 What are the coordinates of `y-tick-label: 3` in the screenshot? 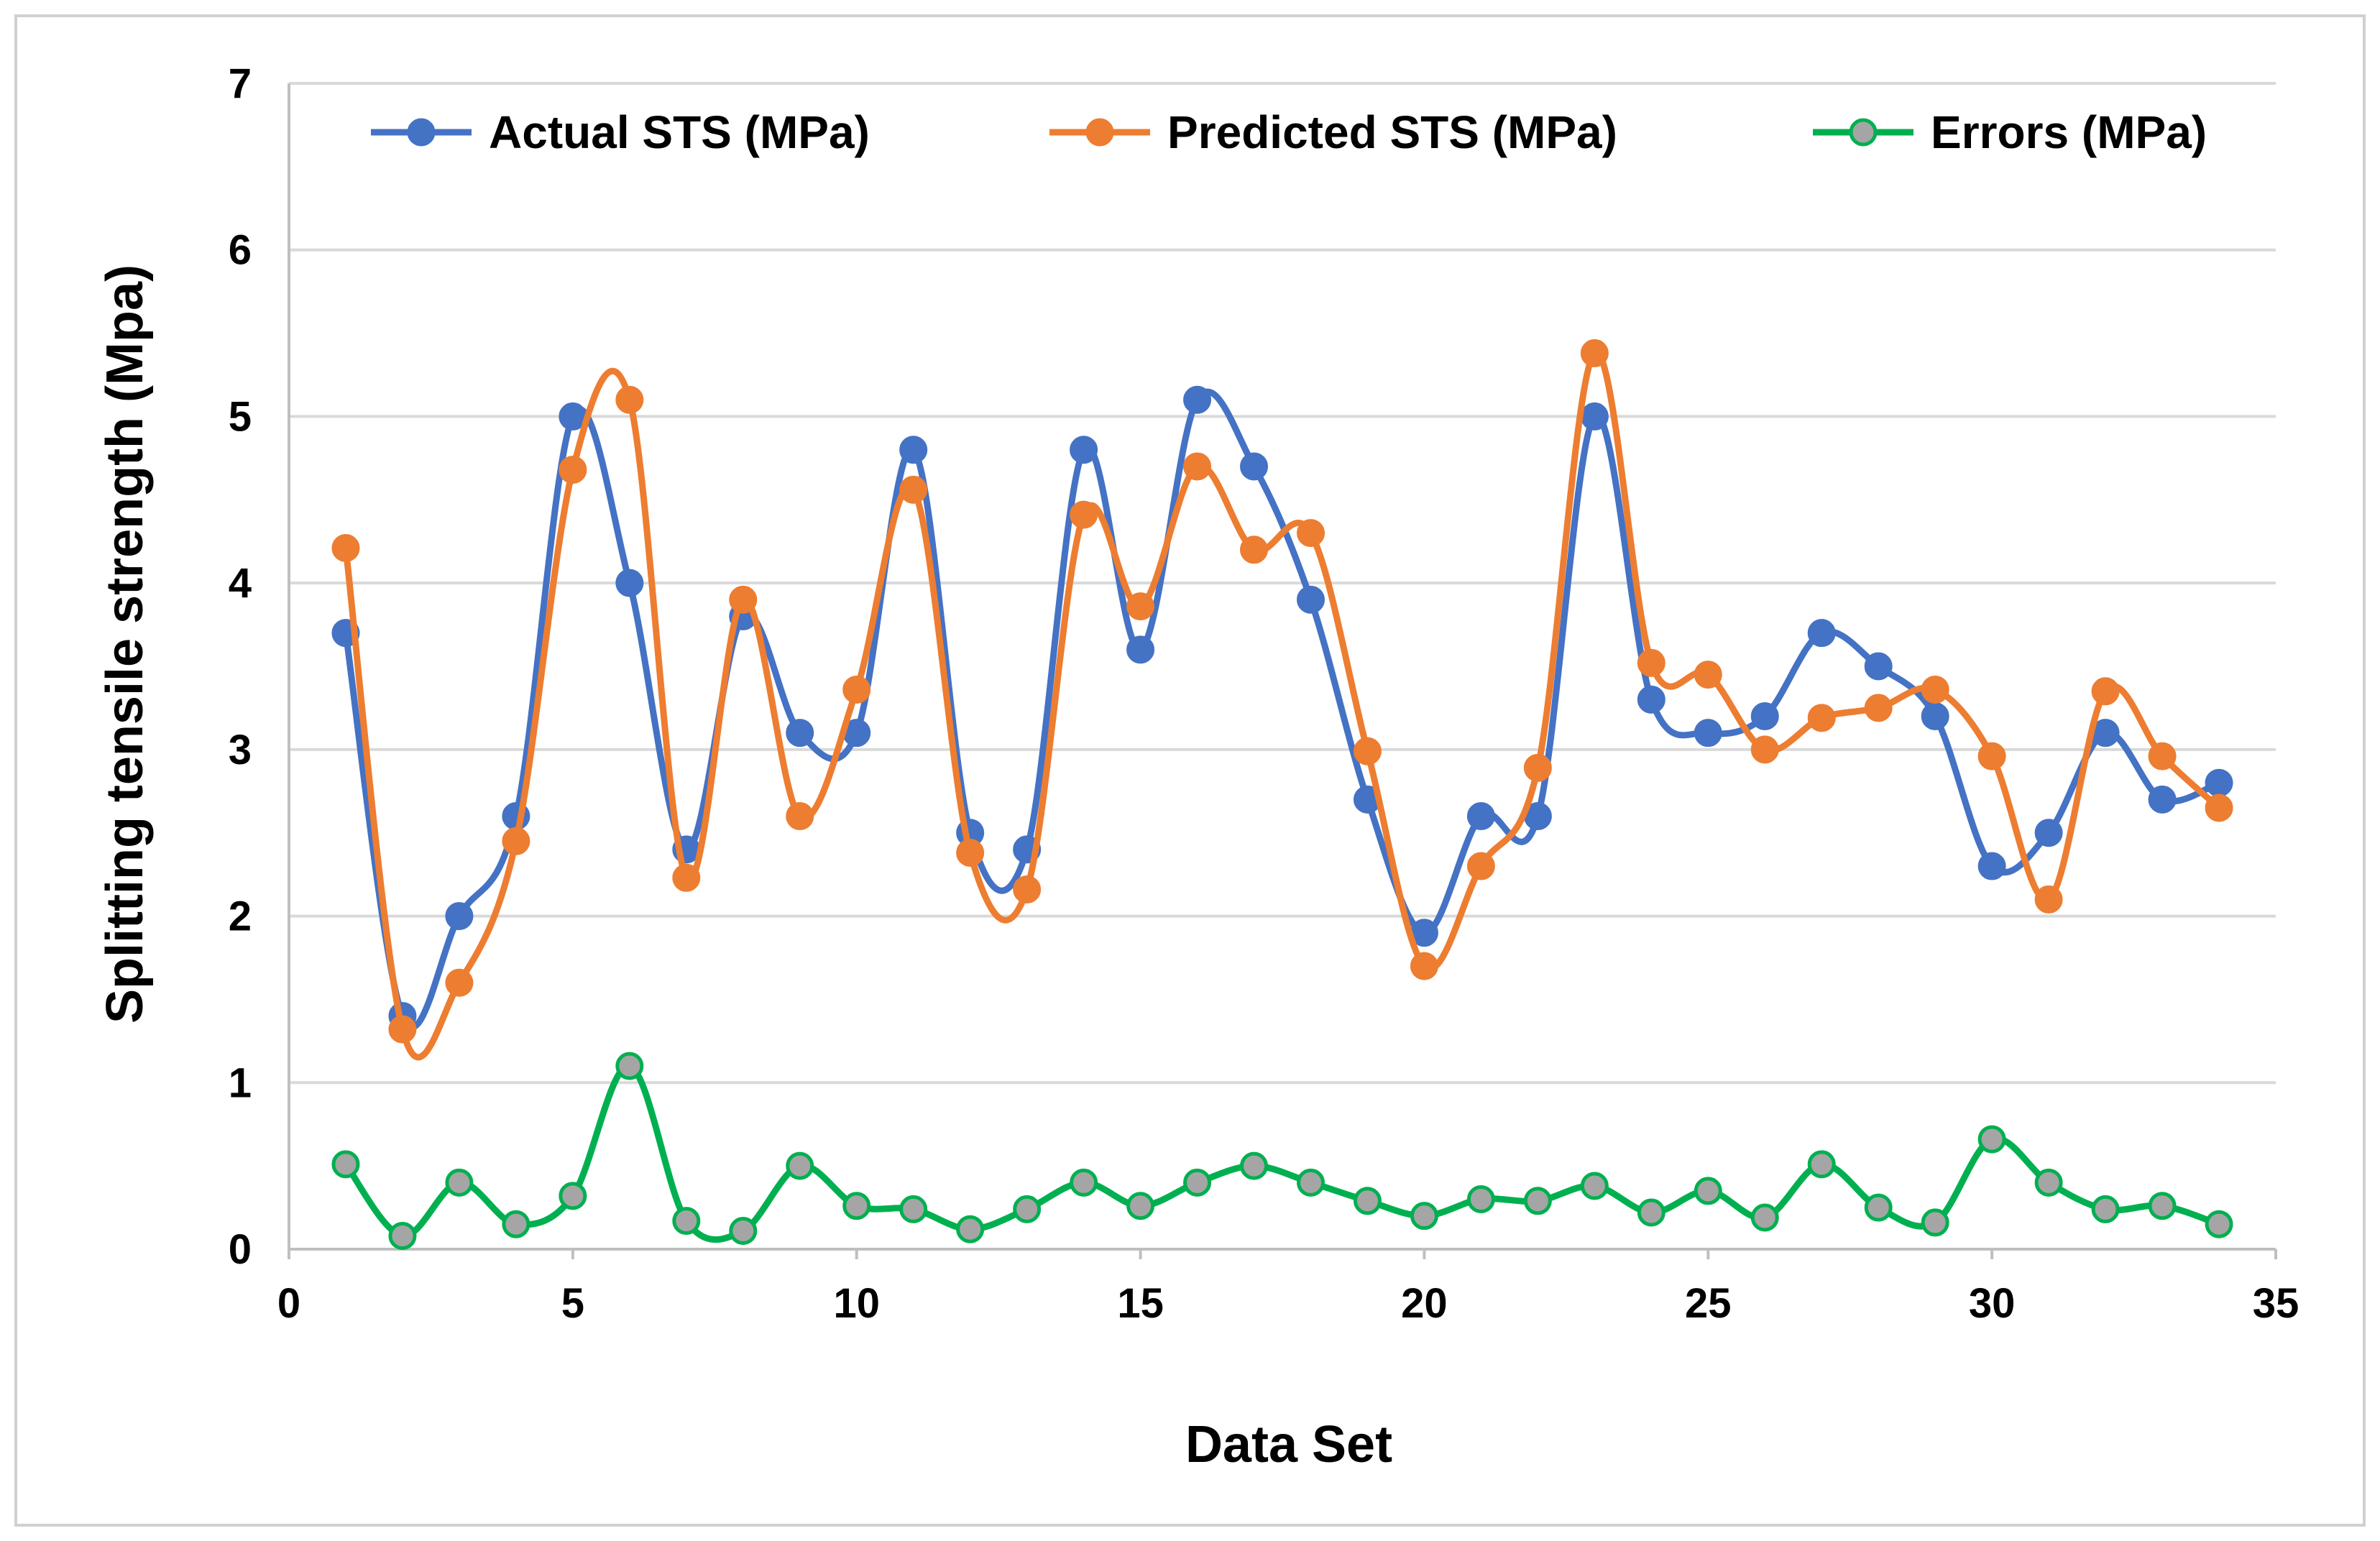 It's located at (240, 750).